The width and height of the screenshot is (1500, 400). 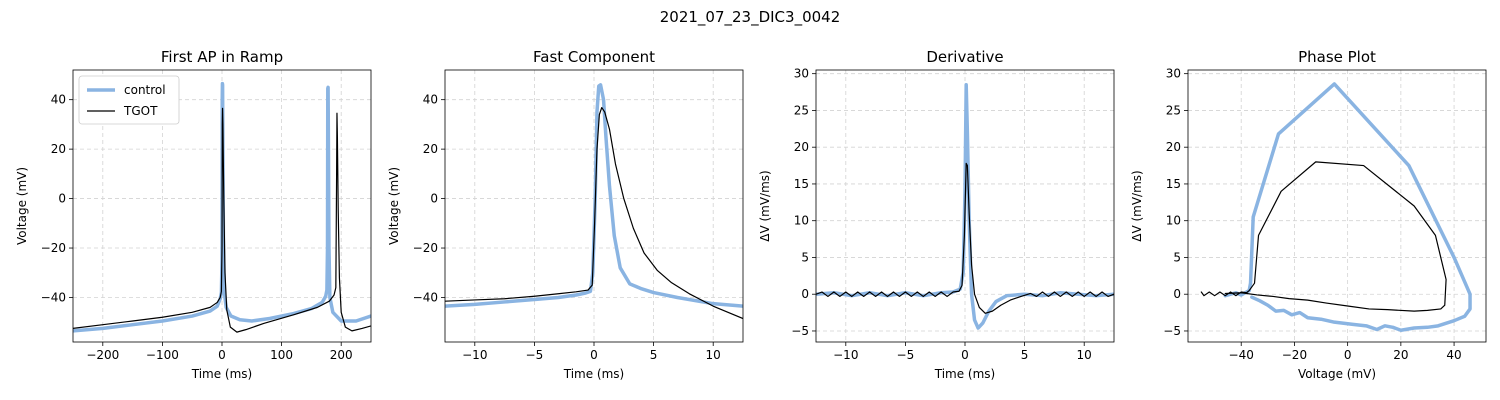 What do you see at coordinates (1337, 57) in the screenshot?
I see `panel-title: Phase Plot` at bounding box center [1337, 57].